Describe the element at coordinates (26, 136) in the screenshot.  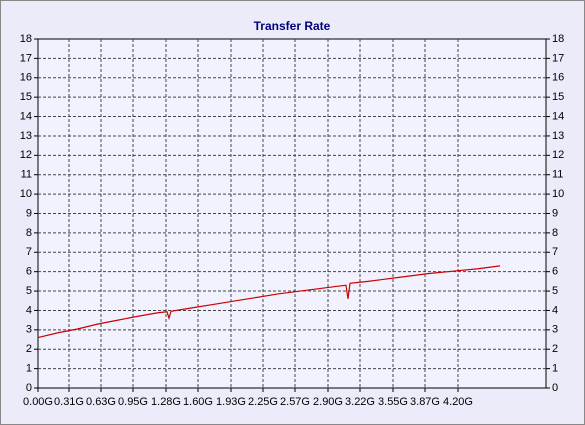
I see `y-tick-label: 13` at that location.